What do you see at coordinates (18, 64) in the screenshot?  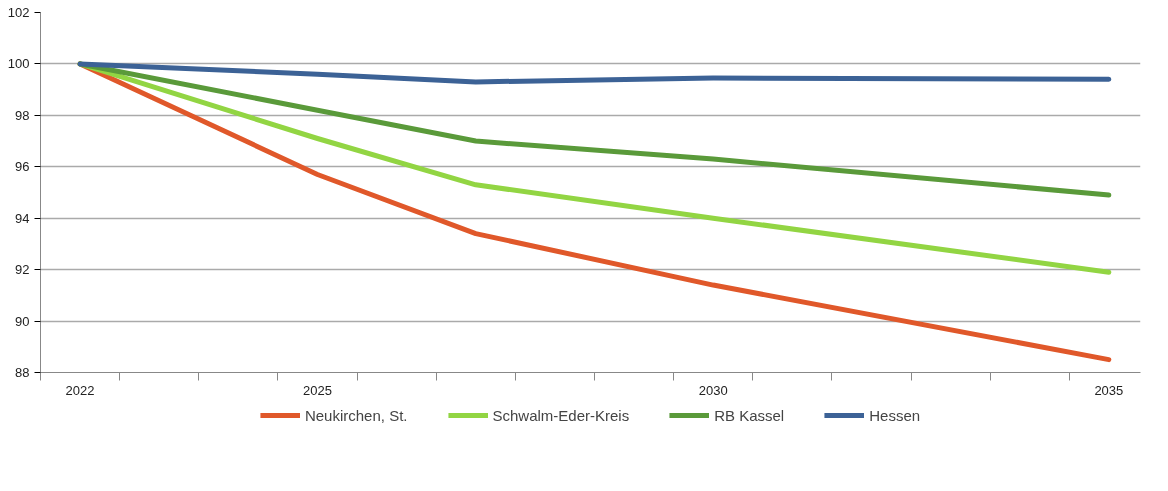 I see `y-tick-label: 100` at bounding box center [18, 64].